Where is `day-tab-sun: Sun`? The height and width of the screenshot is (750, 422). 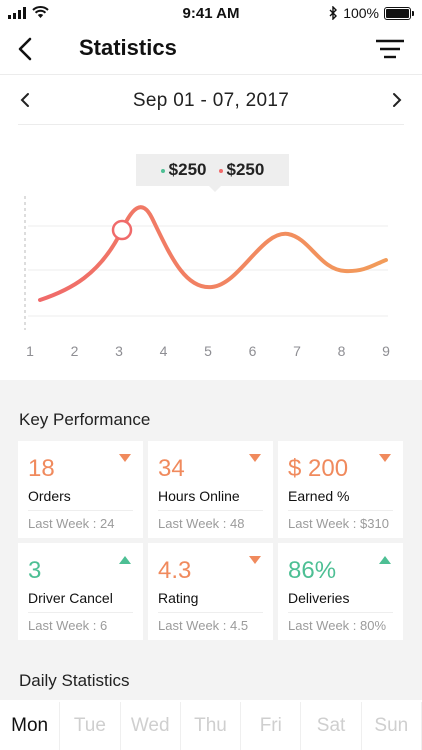
day-tab-sun: Sun is located at coordinates (392, 726).